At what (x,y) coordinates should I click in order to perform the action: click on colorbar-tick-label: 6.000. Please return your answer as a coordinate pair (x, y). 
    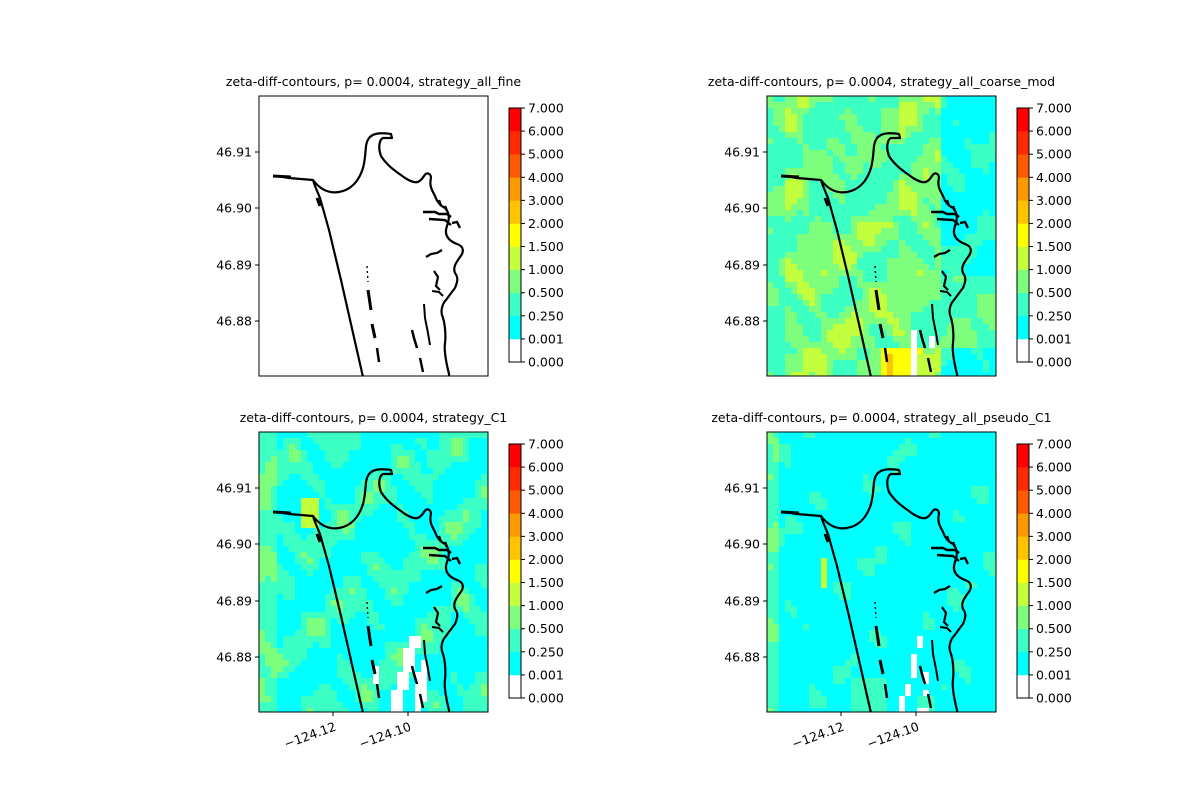
    Looking at the image, I should click on (1054, 131).